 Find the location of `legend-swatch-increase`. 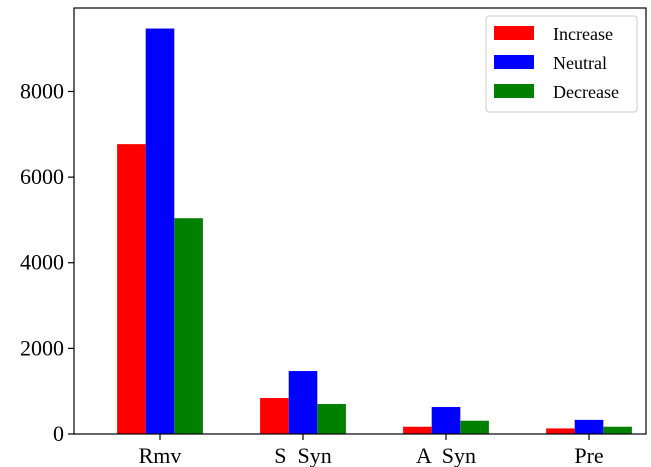

legend-swatch-increase is located at coordinates (514, 33).